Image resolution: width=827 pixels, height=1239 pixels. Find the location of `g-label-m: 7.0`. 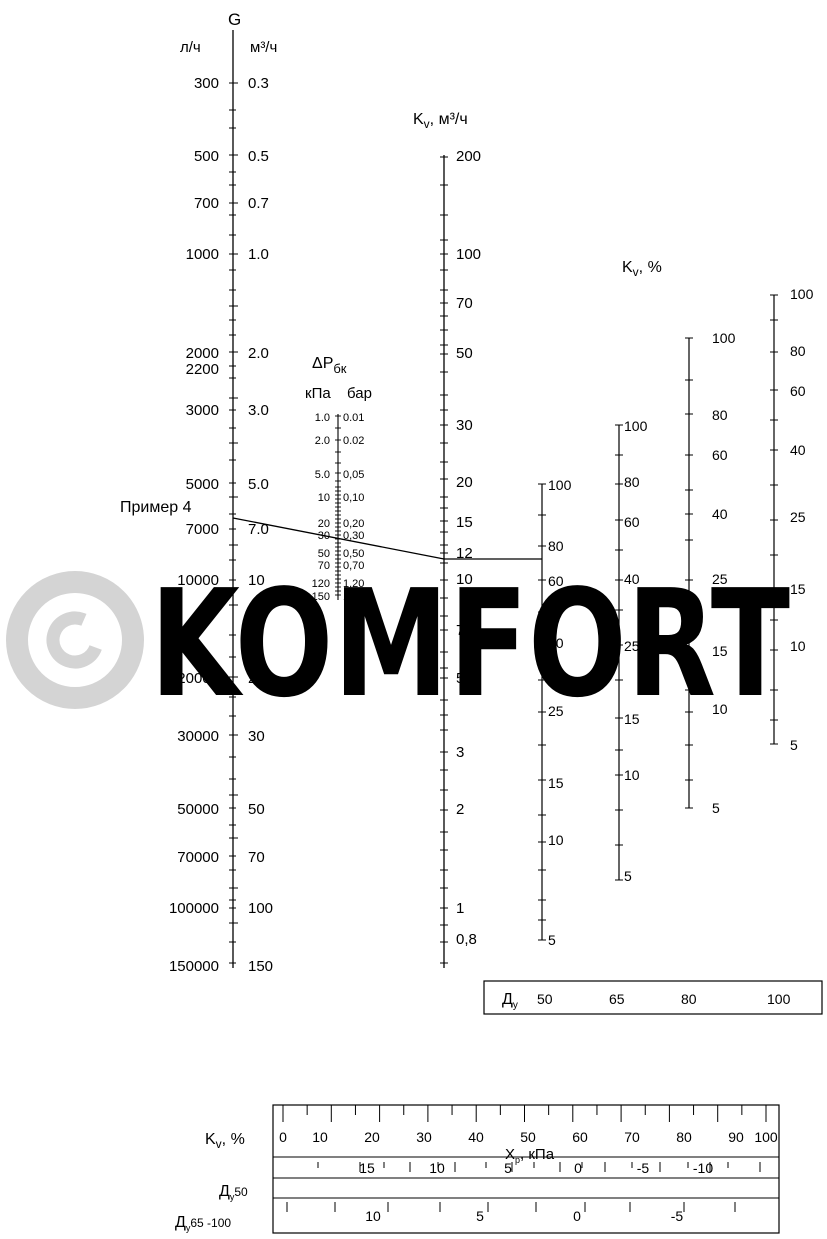

g-label-m: 7.0 is located at coordinates (258, 529).